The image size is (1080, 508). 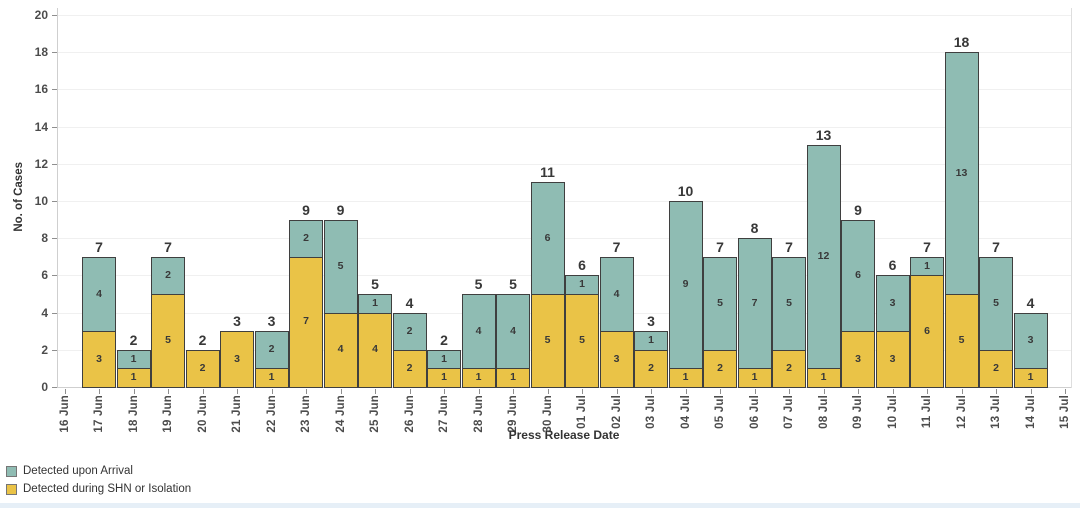 What do you see at coordinates (11, 489) in the screenshot?
I see `legend-swatch-shn-icon` at bounding box center [11, 489].